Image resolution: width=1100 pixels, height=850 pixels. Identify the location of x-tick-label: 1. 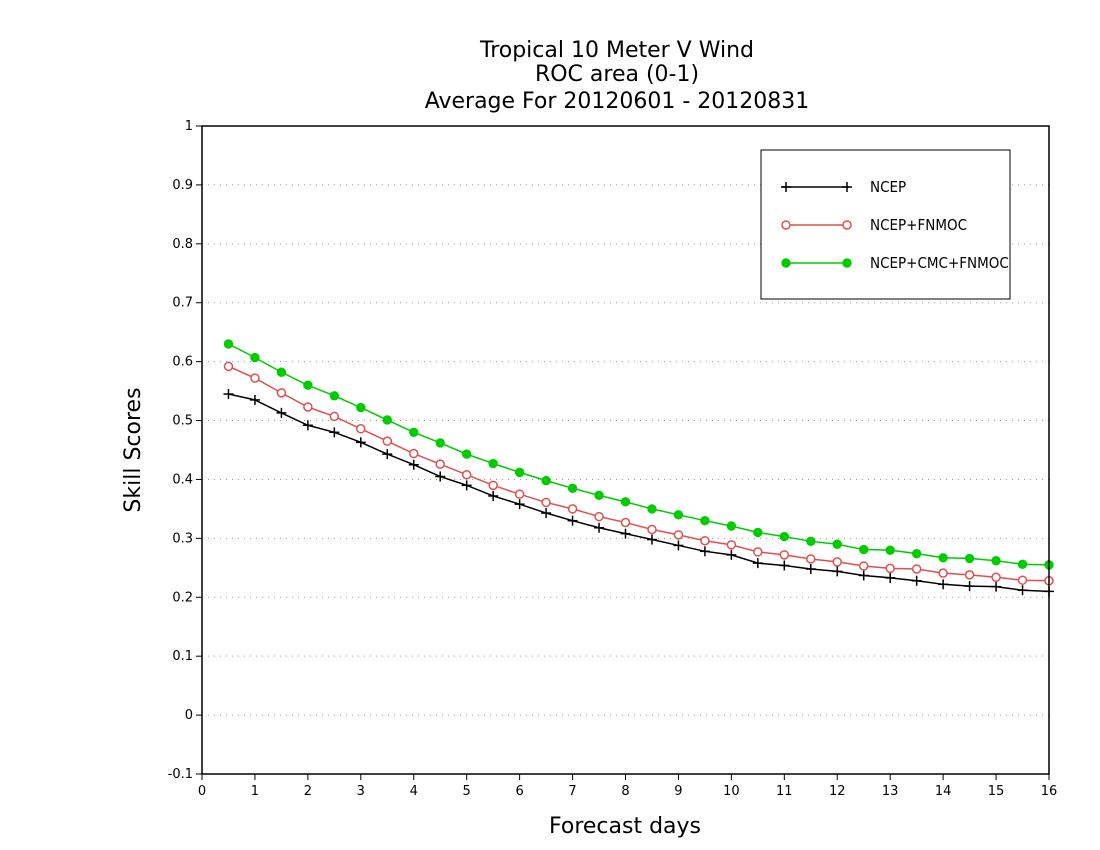
(255, 791).